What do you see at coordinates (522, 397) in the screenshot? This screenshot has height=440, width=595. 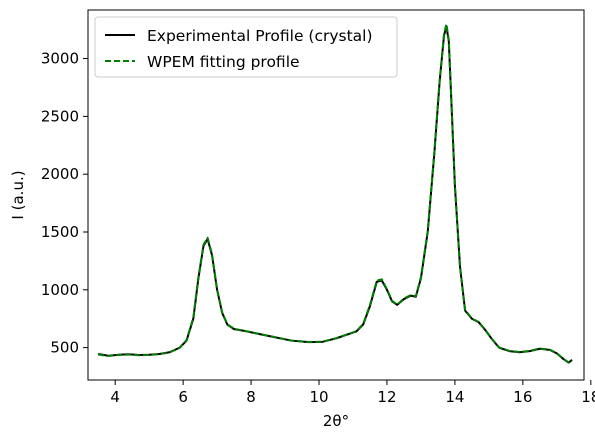 I see `x-tick-label: 16` at bounding box center [522, 397].